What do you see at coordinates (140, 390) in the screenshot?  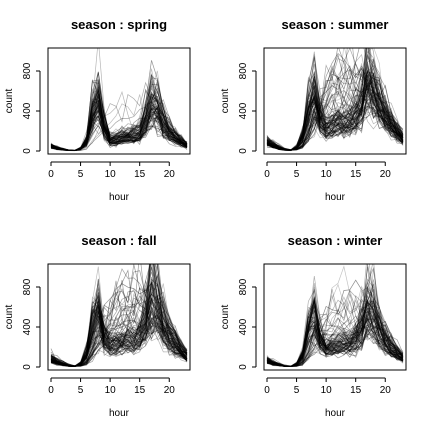 I see `x-tick-label: 15` at bounding box center [140, 390].